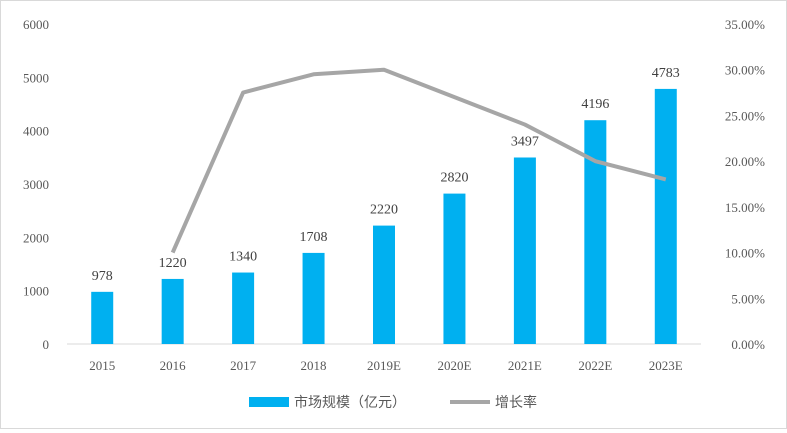  I want to click on right-tick-label: 25.00%, so click(745, 115).